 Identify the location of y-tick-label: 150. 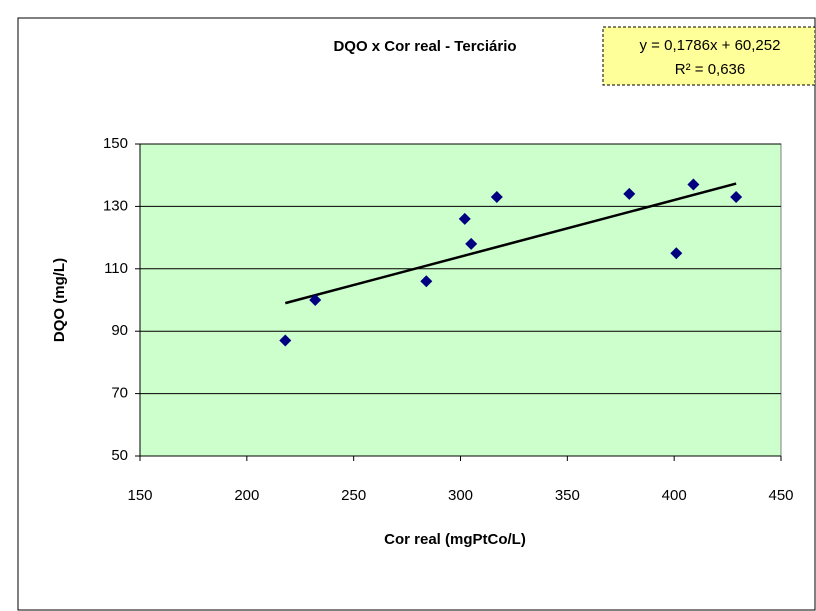
(115, 143).